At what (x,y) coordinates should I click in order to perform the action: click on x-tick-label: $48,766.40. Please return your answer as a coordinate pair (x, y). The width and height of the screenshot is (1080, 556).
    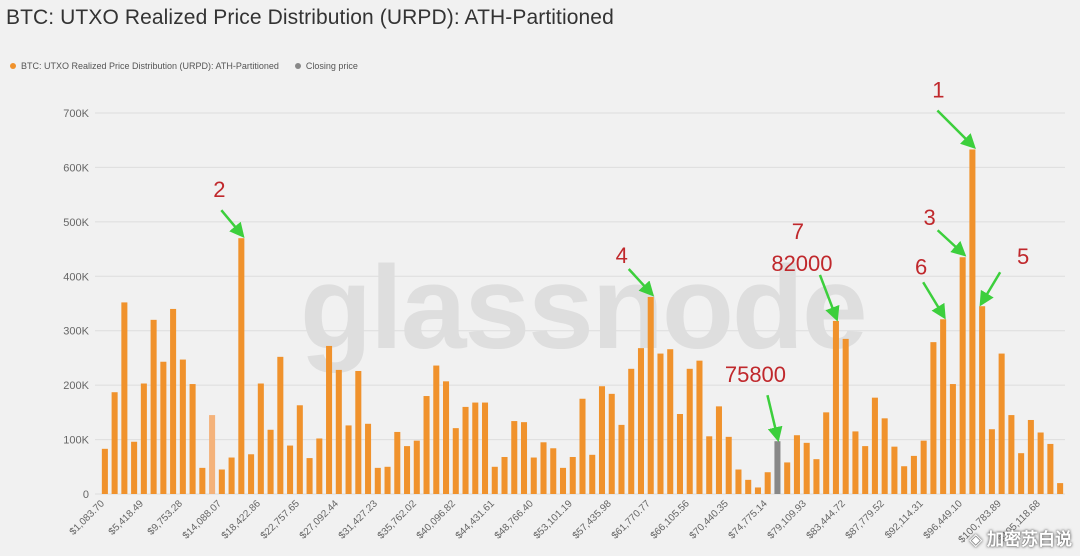
    Looking at the image, I should click on (514, 519).